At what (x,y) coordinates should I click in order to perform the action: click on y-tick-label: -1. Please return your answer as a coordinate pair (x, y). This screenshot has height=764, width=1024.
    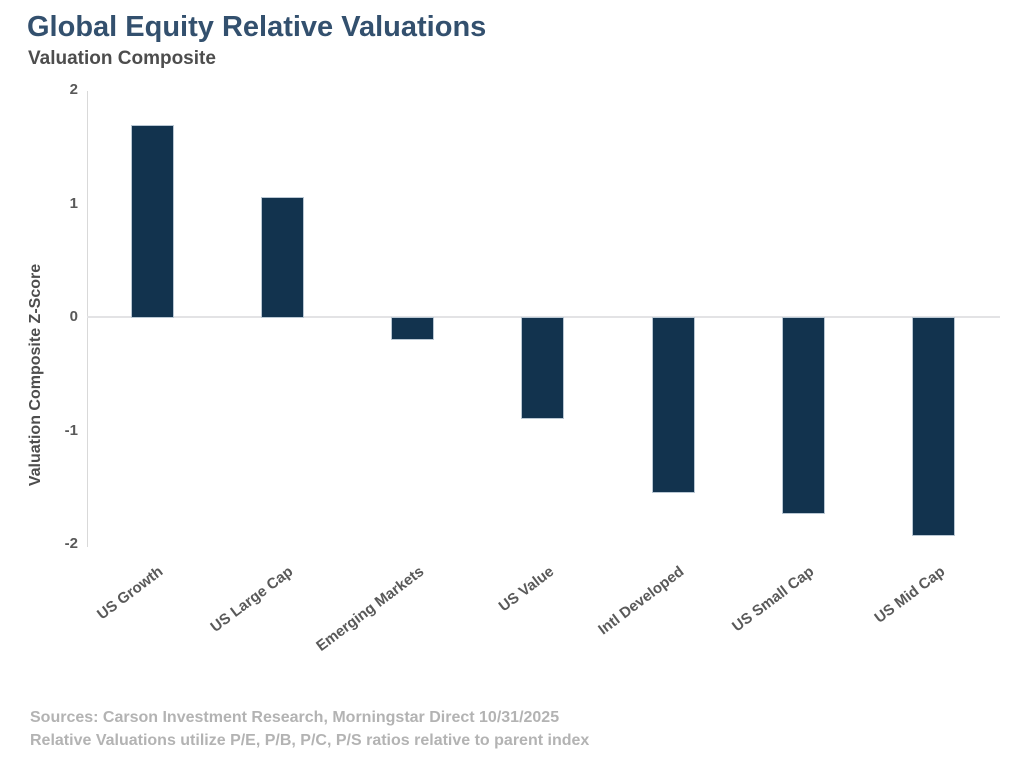
    Looking at the image, I should click on (71, 430).